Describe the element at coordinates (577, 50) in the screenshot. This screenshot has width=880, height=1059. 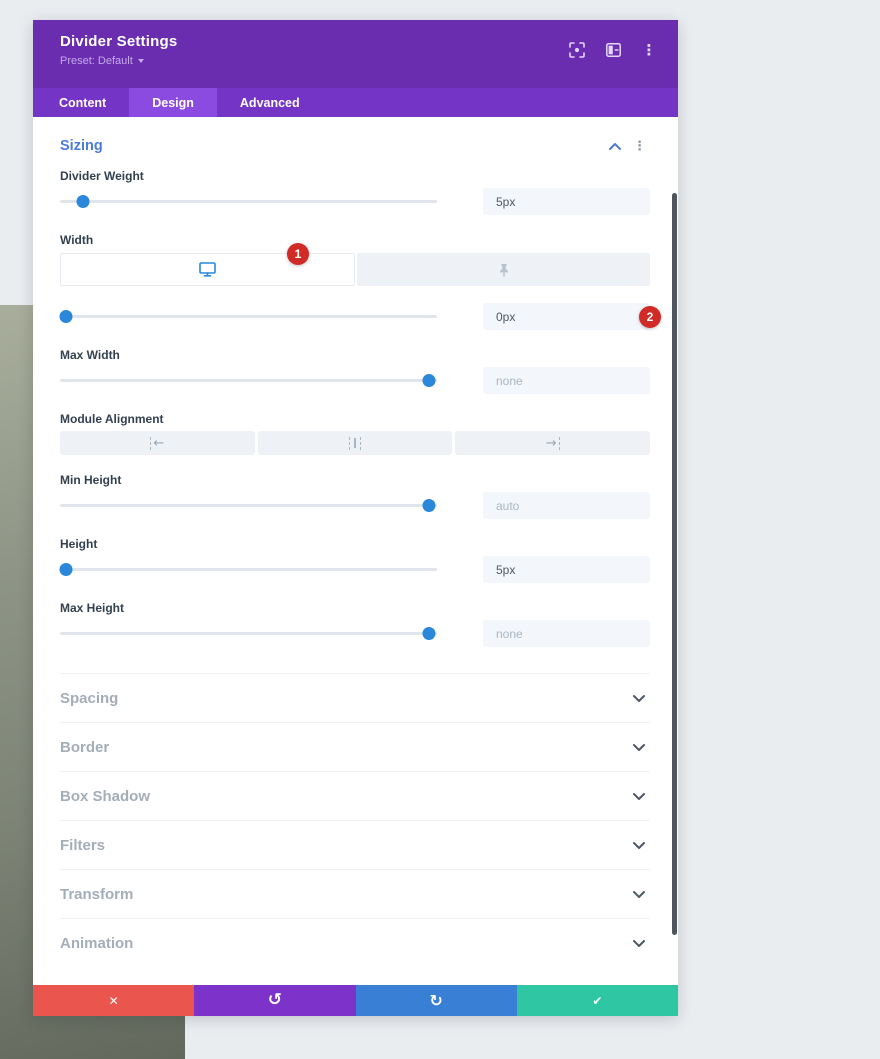
I see `focus-mode-icon` at that location.